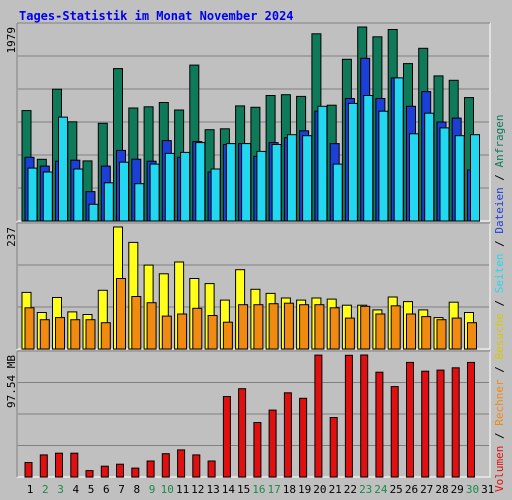 The image size is (512, 500). I want to click on legend-part-3: /, so click(499, 370).